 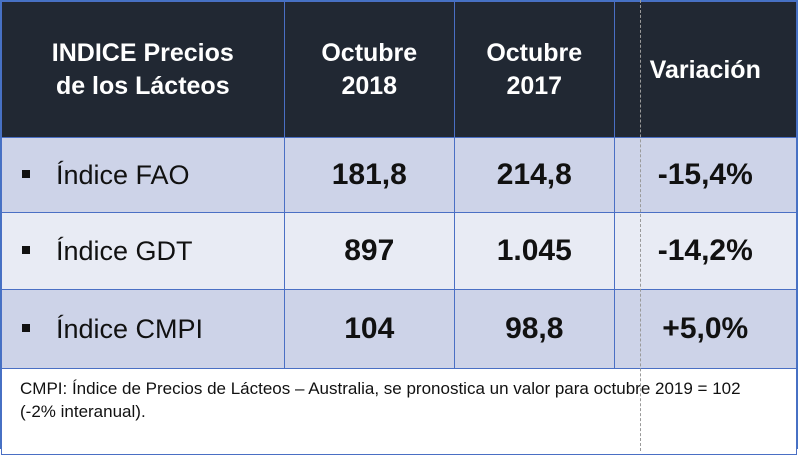 I want to click on header-oct-2017-month: Octubre, so click(x=534, y=52).